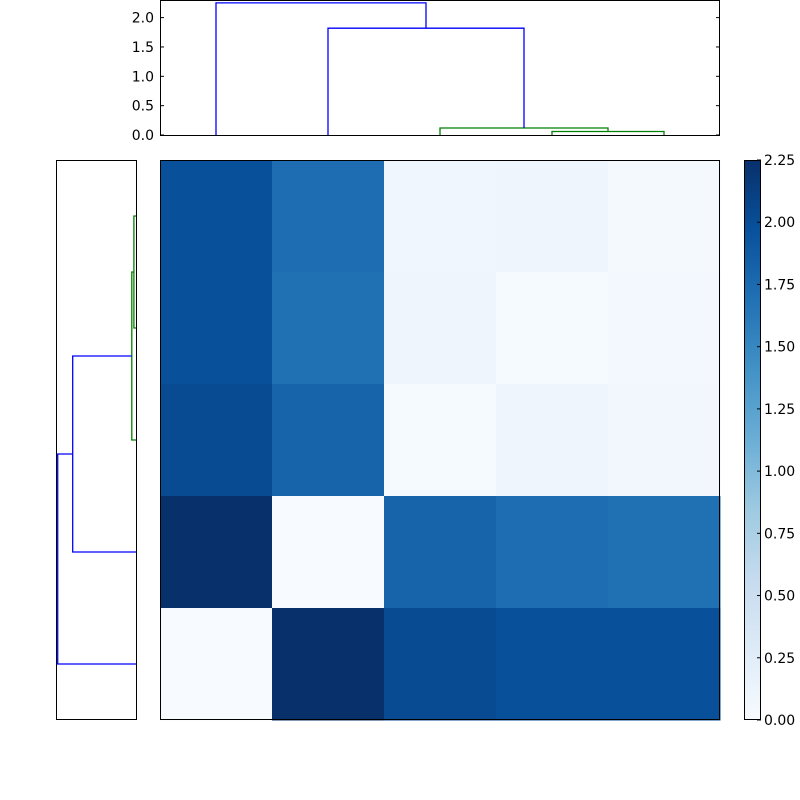 The height and width of the screenshot is (800, 800). I want to click on colorbar-ticks: 0.00 0.25 0.50 0.75 1.00 1.25 1.50 1.75 2.00 2.25, so click(776, 441).